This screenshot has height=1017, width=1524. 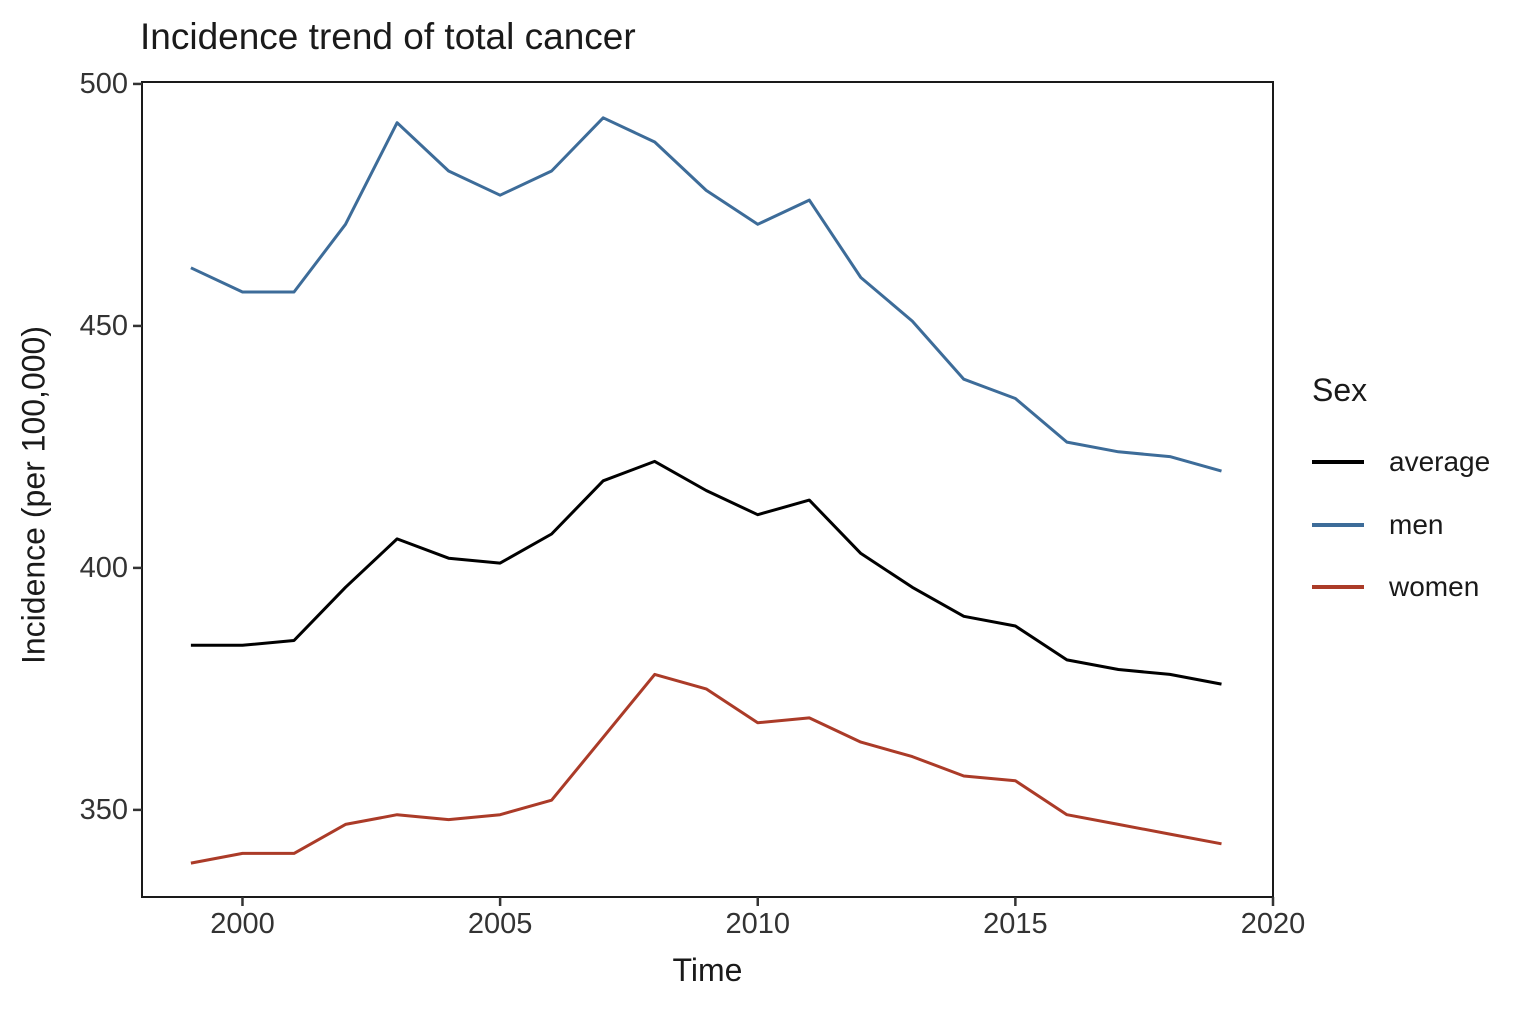 I want to click on legend-label-men: men, so click(x=1416, y=524).